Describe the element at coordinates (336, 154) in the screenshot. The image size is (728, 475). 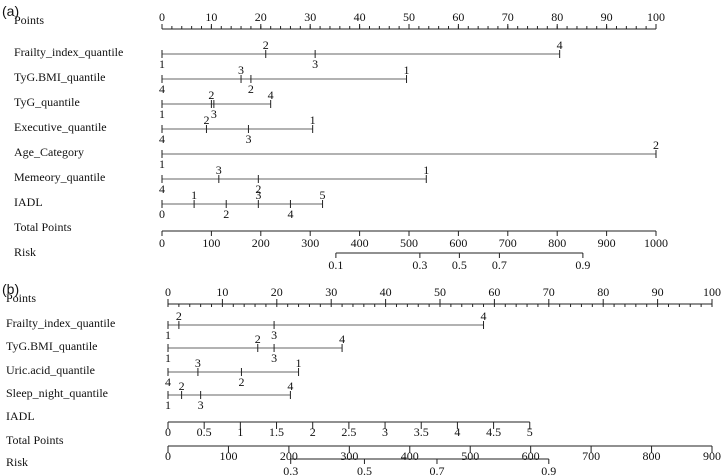
I see `row-age-category: Age_Category 1 2` at that location.